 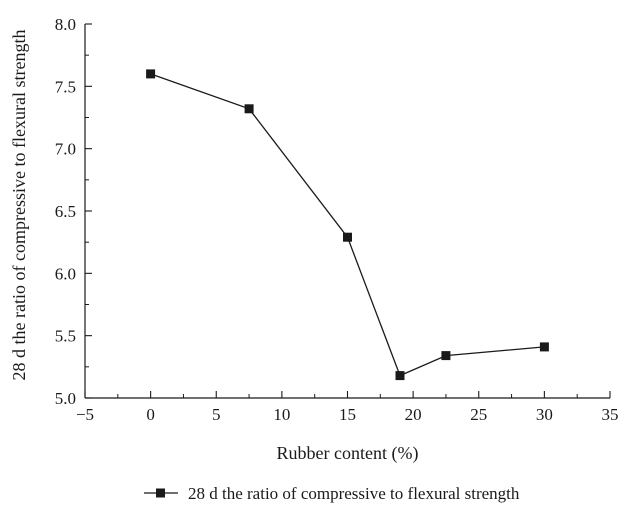 I want to click on x-tick-label-4: 15, so click(x=347, y=414).